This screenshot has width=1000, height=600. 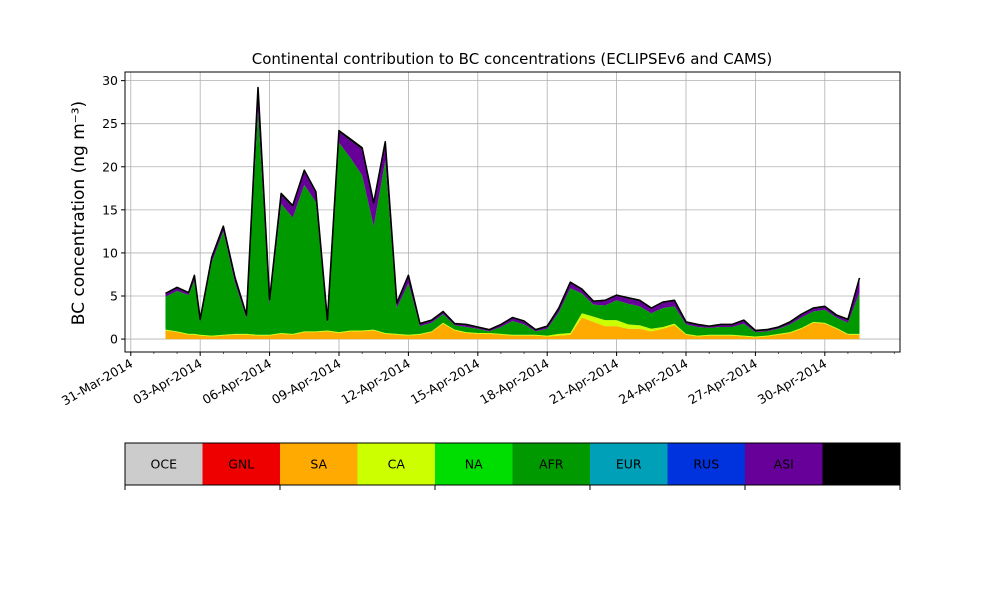 I want to click on colorbar-label: CA, so click(x=397, y=464).